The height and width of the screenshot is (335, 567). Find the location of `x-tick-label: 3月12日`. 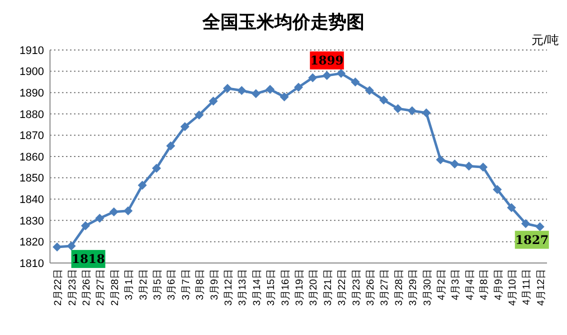

x-tick-label: 3月12日 is located at coordinates (229, 287).